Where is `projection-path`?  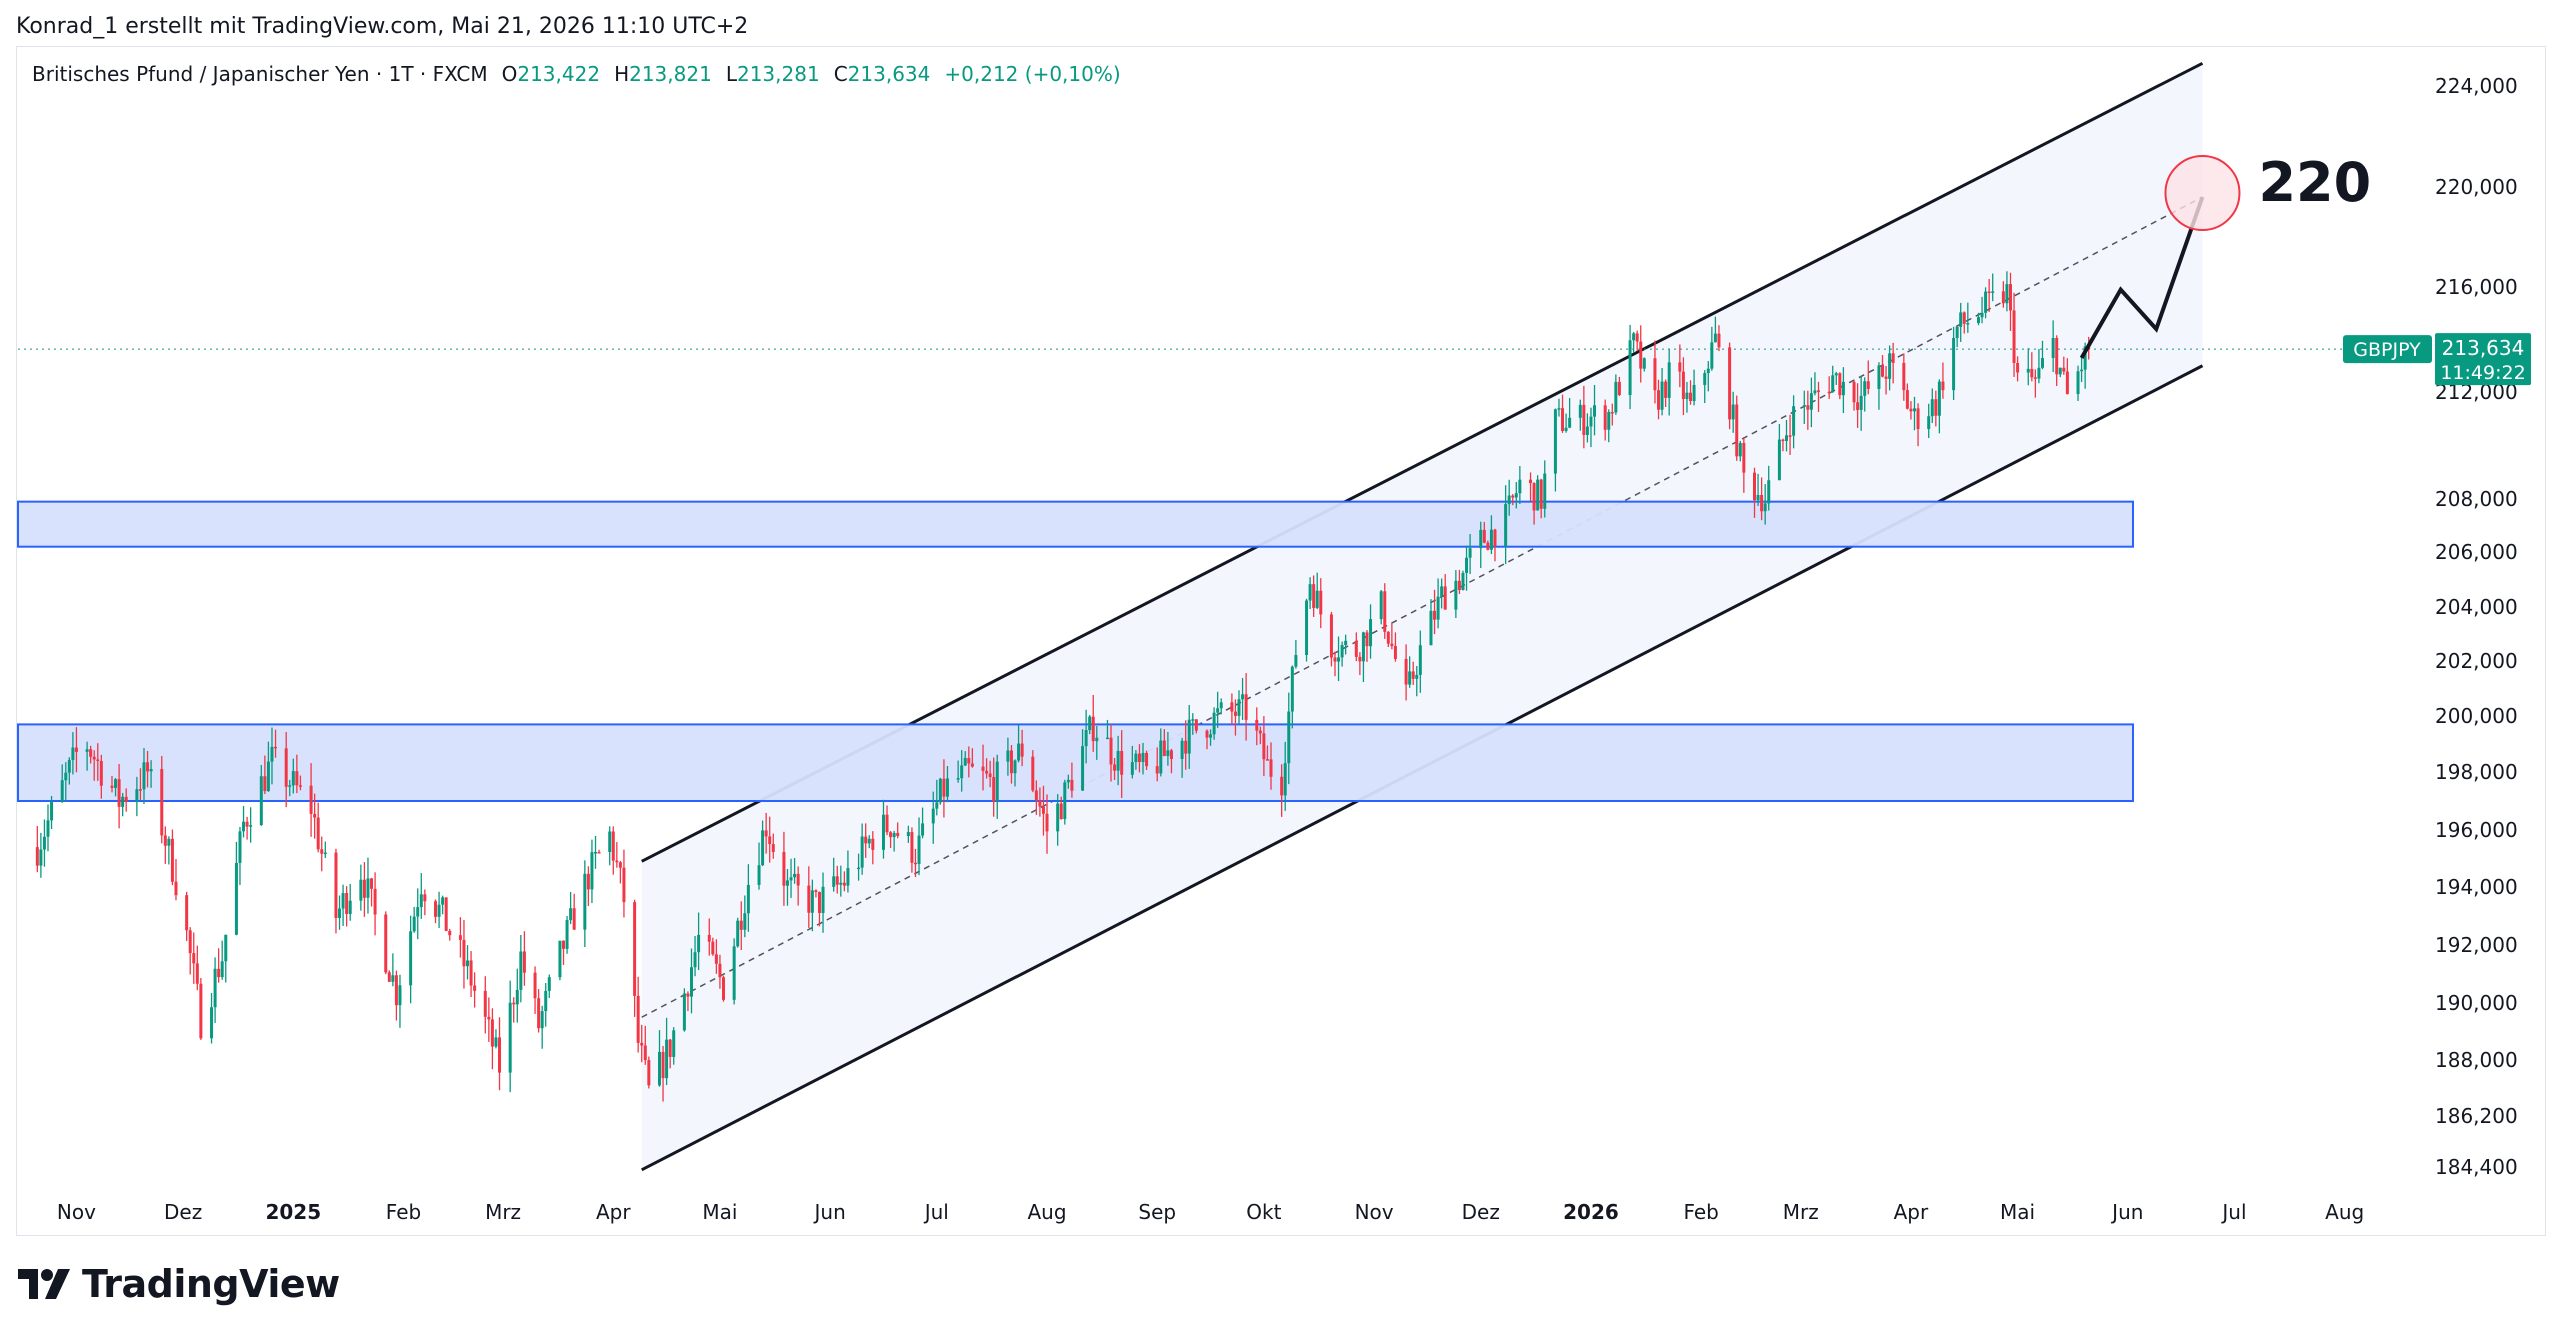
projection-path is located at coordinates (2142, 277).